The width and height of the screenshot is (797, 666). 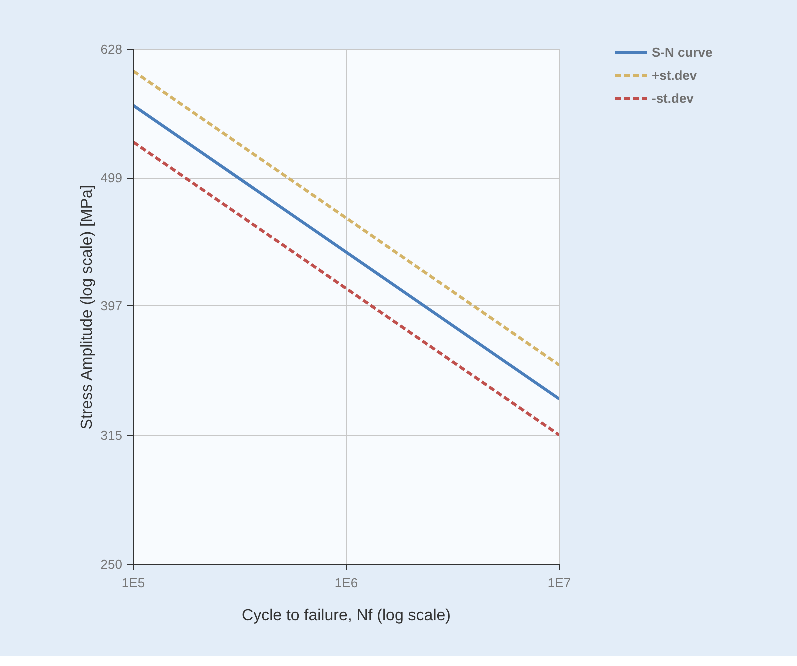 I want to click on legend-label: S-N curve, so click(x=682, y=53).